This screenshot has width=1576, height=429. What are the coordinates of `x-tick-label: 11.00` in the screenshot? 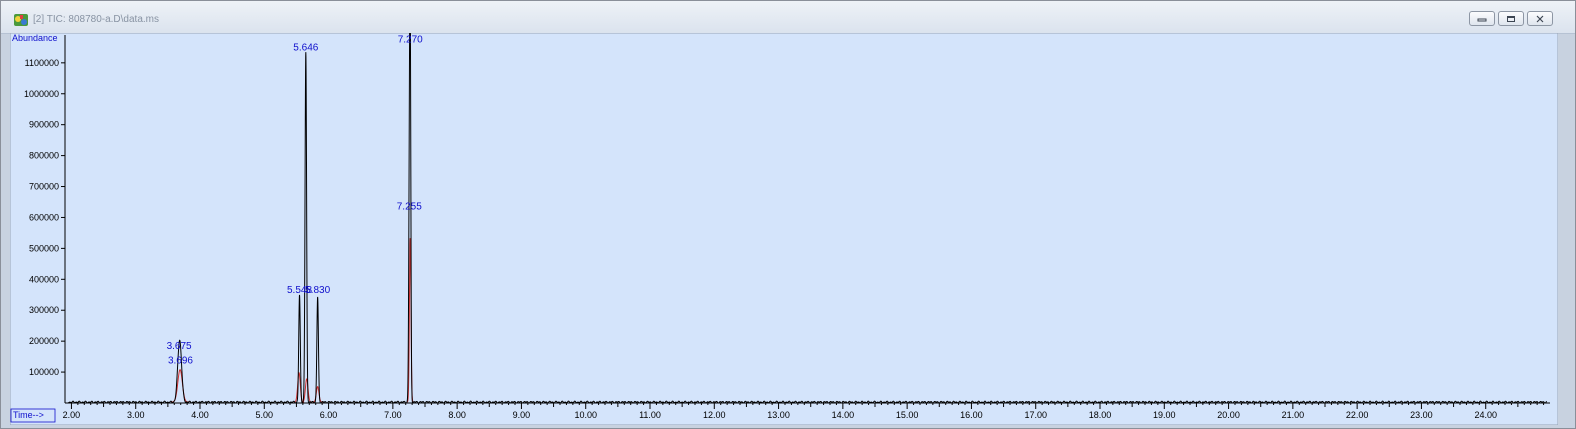 It's located at (650, 415).